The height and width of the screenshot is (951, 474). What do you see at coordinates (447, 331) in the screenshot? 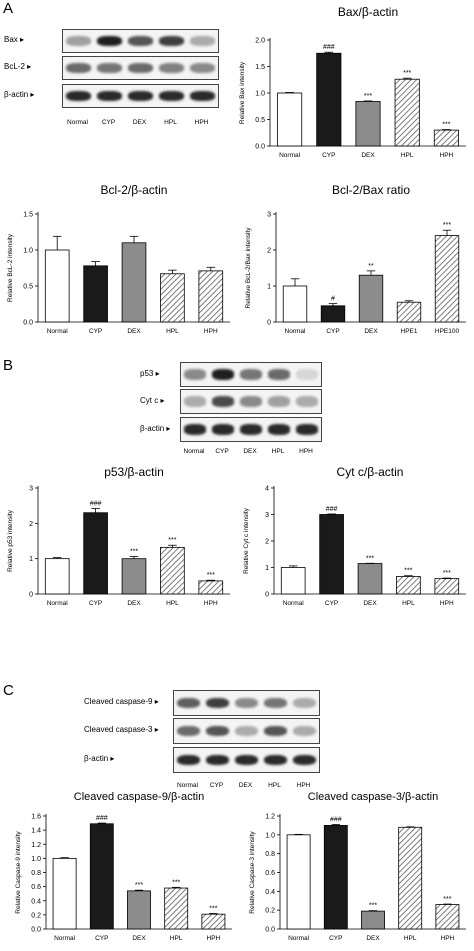
I see `x-tick-label: HPE100` at bounding box center [447, 331].